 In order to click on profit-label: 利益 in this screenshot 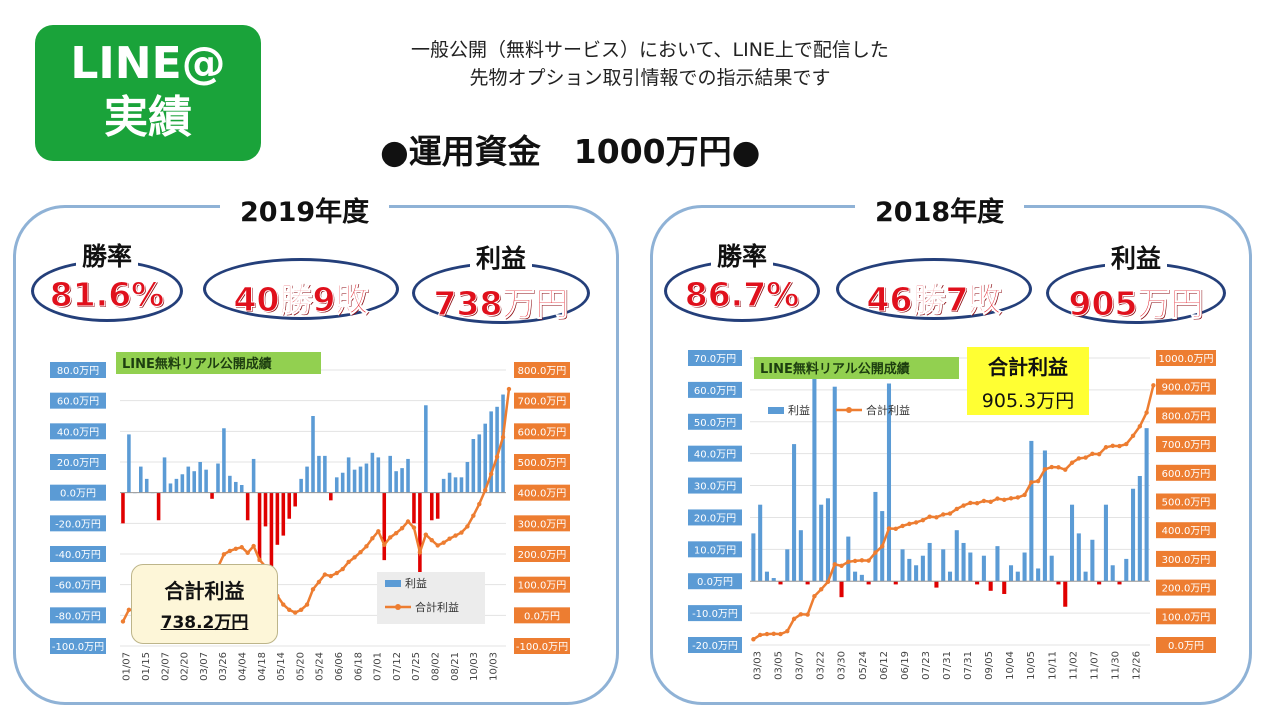, I will do `click(1136, 257)`.